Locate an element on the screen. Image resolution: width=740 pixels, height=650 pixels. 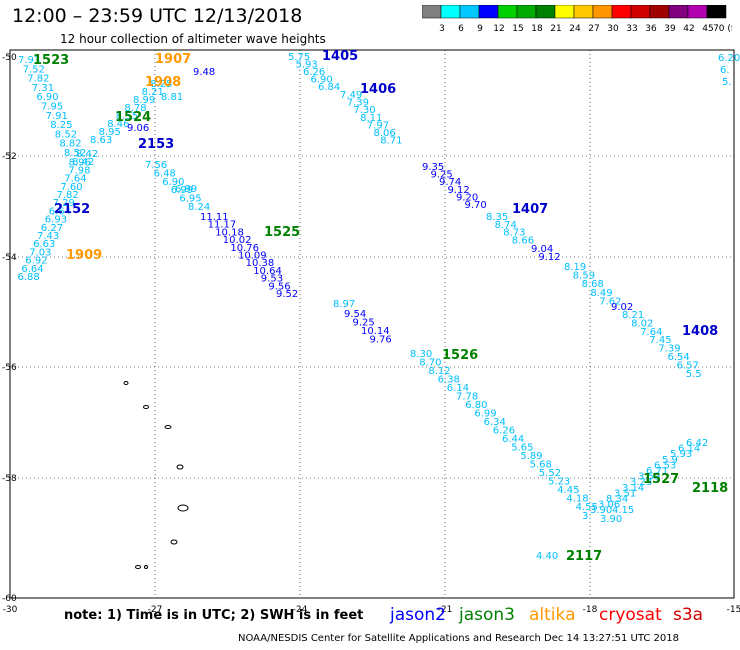
pass-id-label: 1526 is located at coordinates (460, 355).